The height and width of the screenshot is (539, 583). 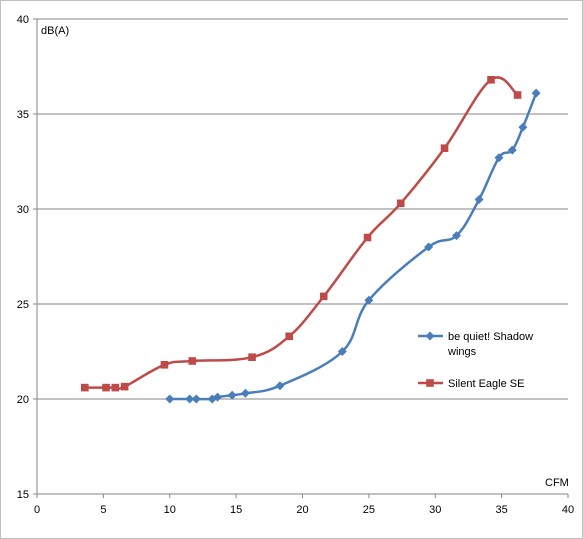 I want to click on y-tick-label-30: 30, so click(x=23, y=210).